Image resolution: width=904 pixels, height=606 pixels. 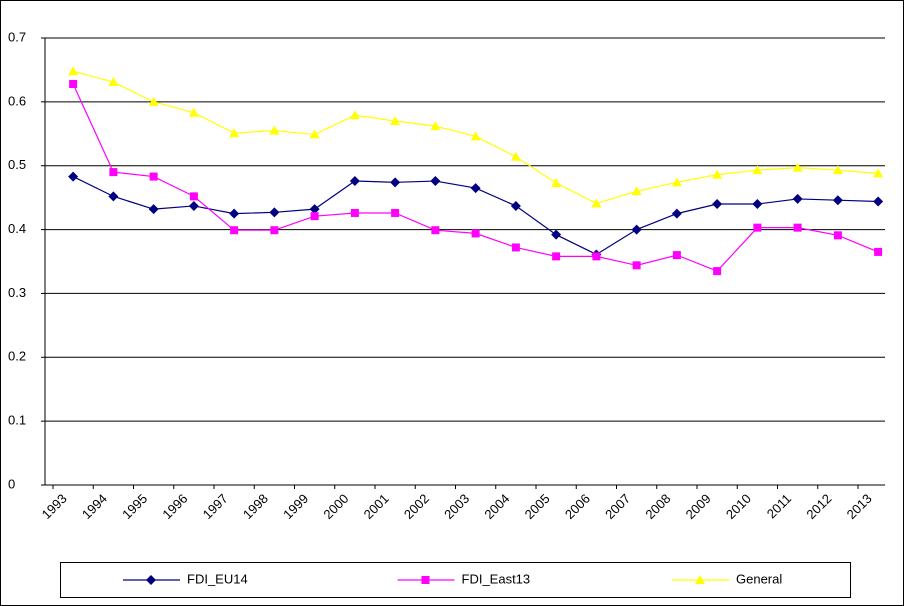 I want to click on y-tick-label: 0.1, so click(x=17, y=420).